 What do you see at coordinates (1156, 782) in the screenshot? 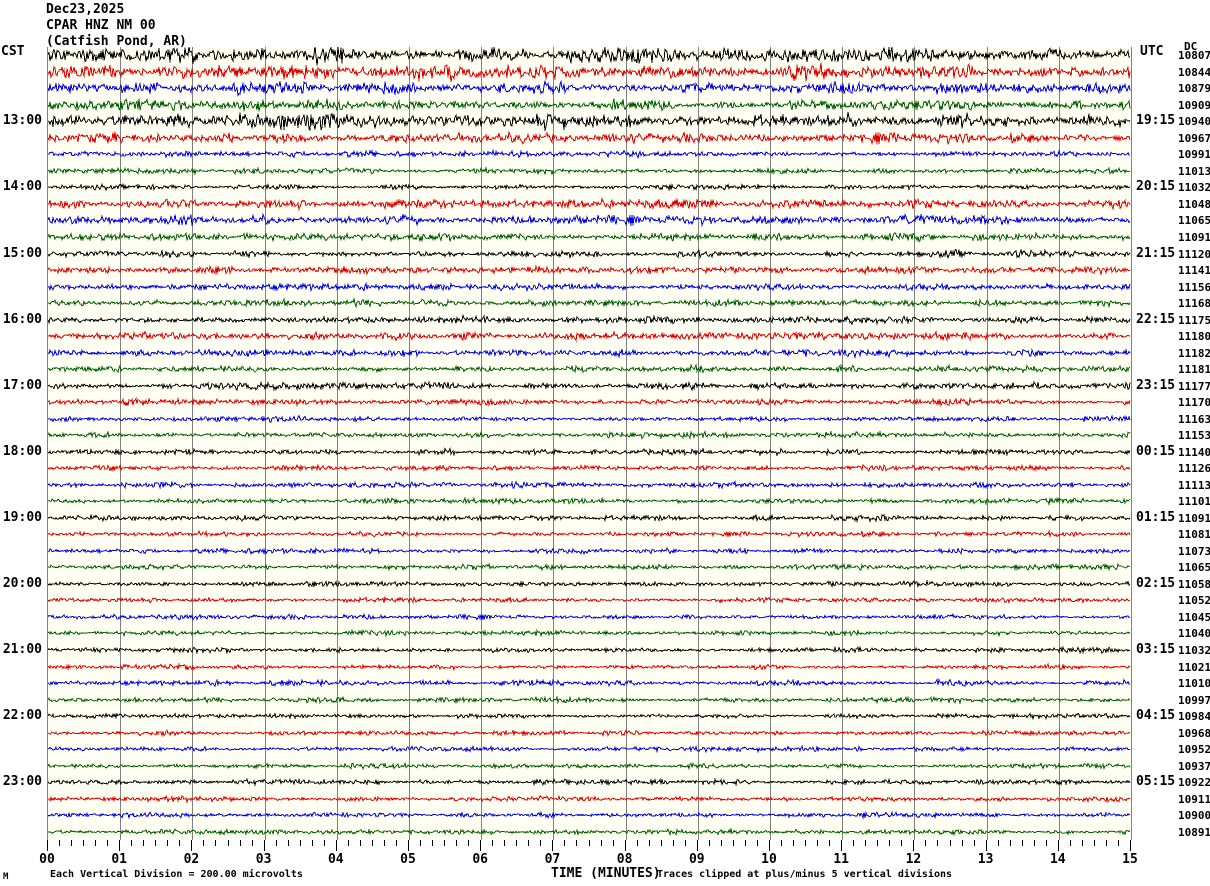
I see `utc-label-0515: 05:15` at bounding box center [1156, 782].